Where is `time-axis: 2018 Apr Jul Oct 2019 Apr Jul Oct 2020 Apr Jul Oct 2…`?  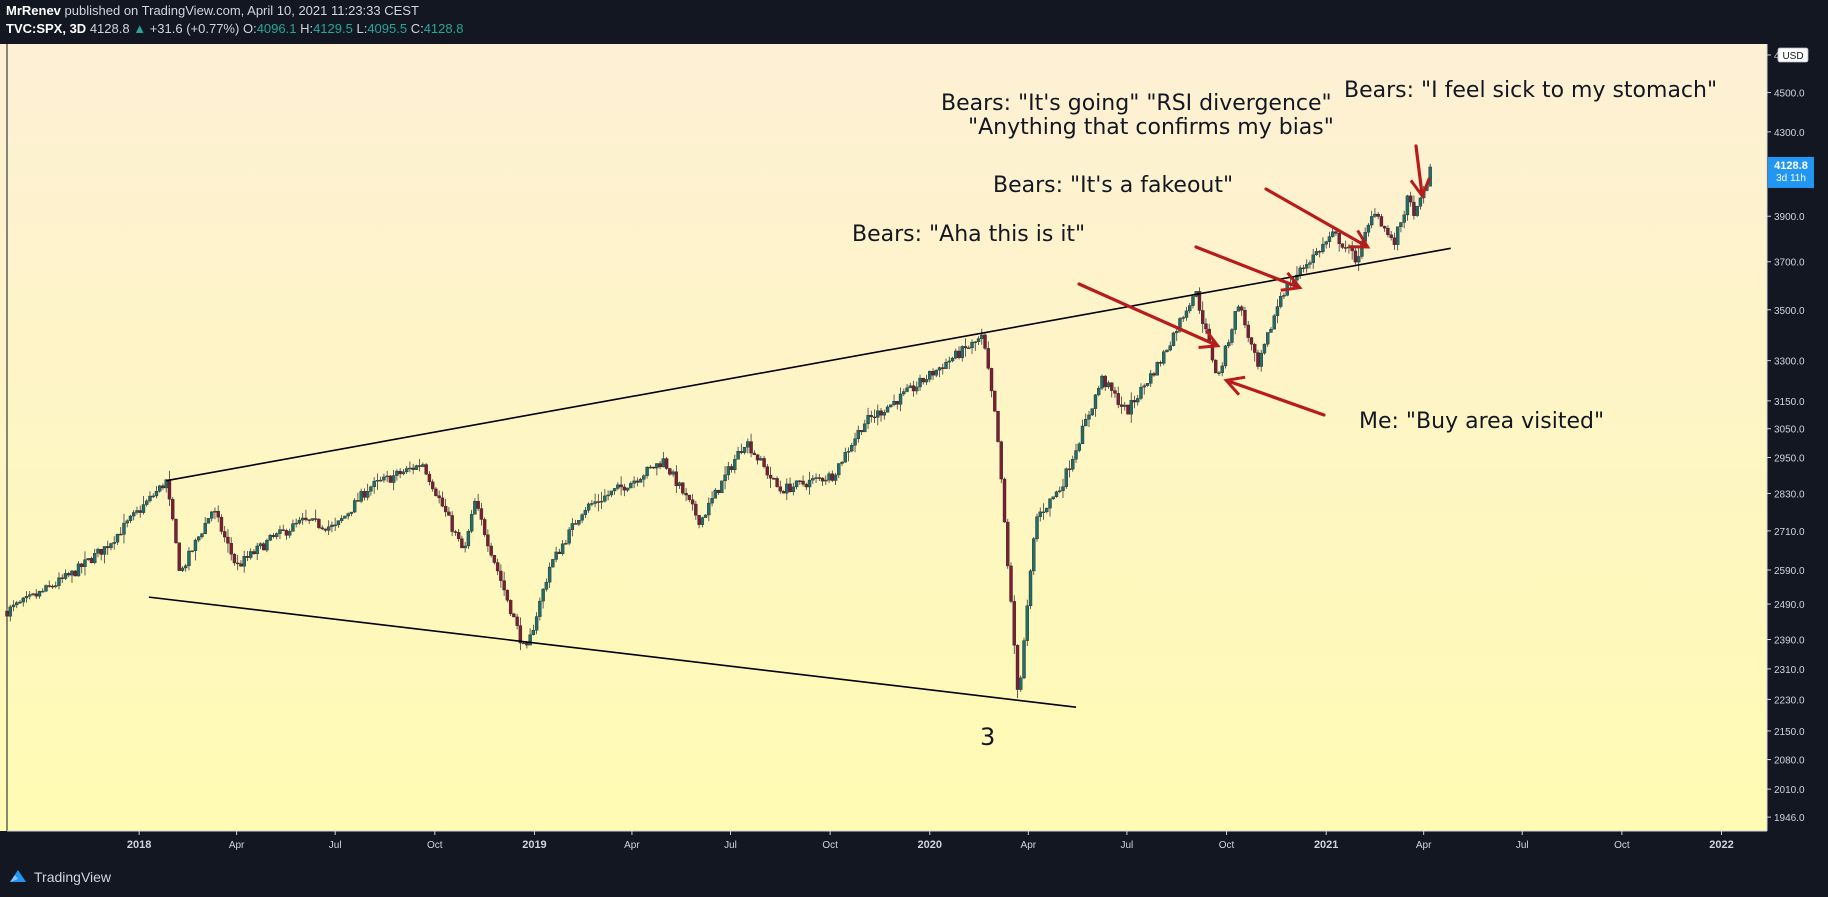 time-axis: 2018 Apr Jul Oct 2019 Apr Jul Oct 2020 Apr Jul Oct 2… is located at coordinates (930, 841).